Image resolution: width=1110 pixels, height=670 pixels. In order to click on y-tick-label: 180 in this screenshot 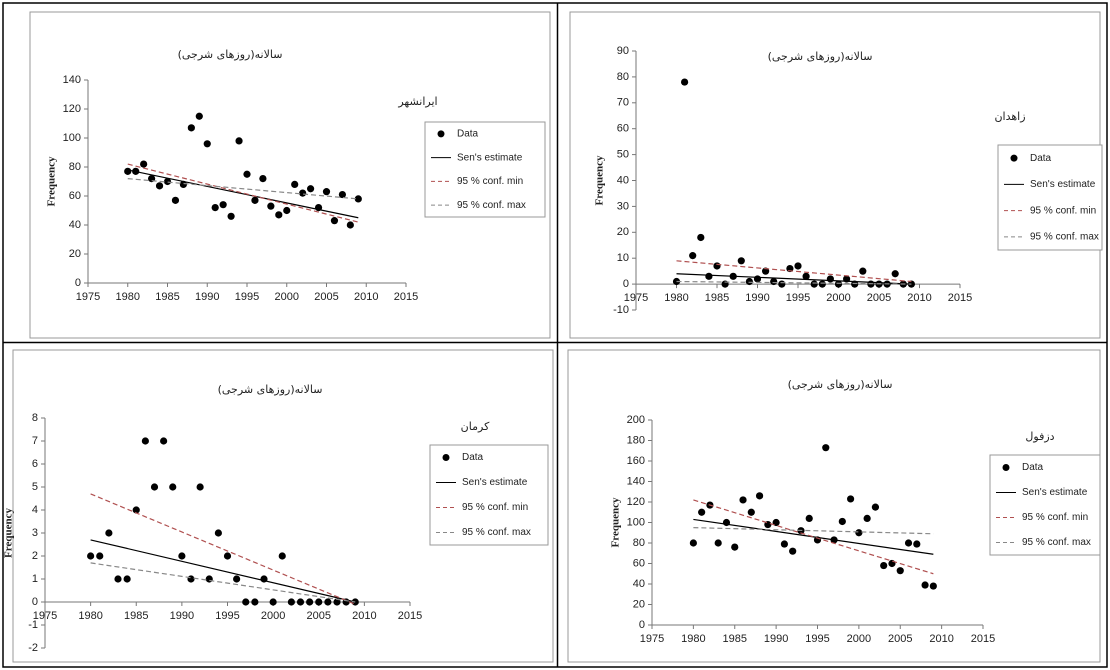, I will do `click(636, 440)`.